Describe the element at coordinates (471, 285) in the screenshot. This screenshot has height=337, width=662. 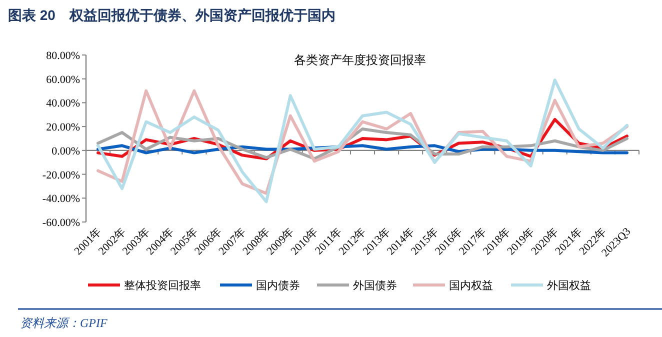
I see `legend-label: 国内权益` at that location.